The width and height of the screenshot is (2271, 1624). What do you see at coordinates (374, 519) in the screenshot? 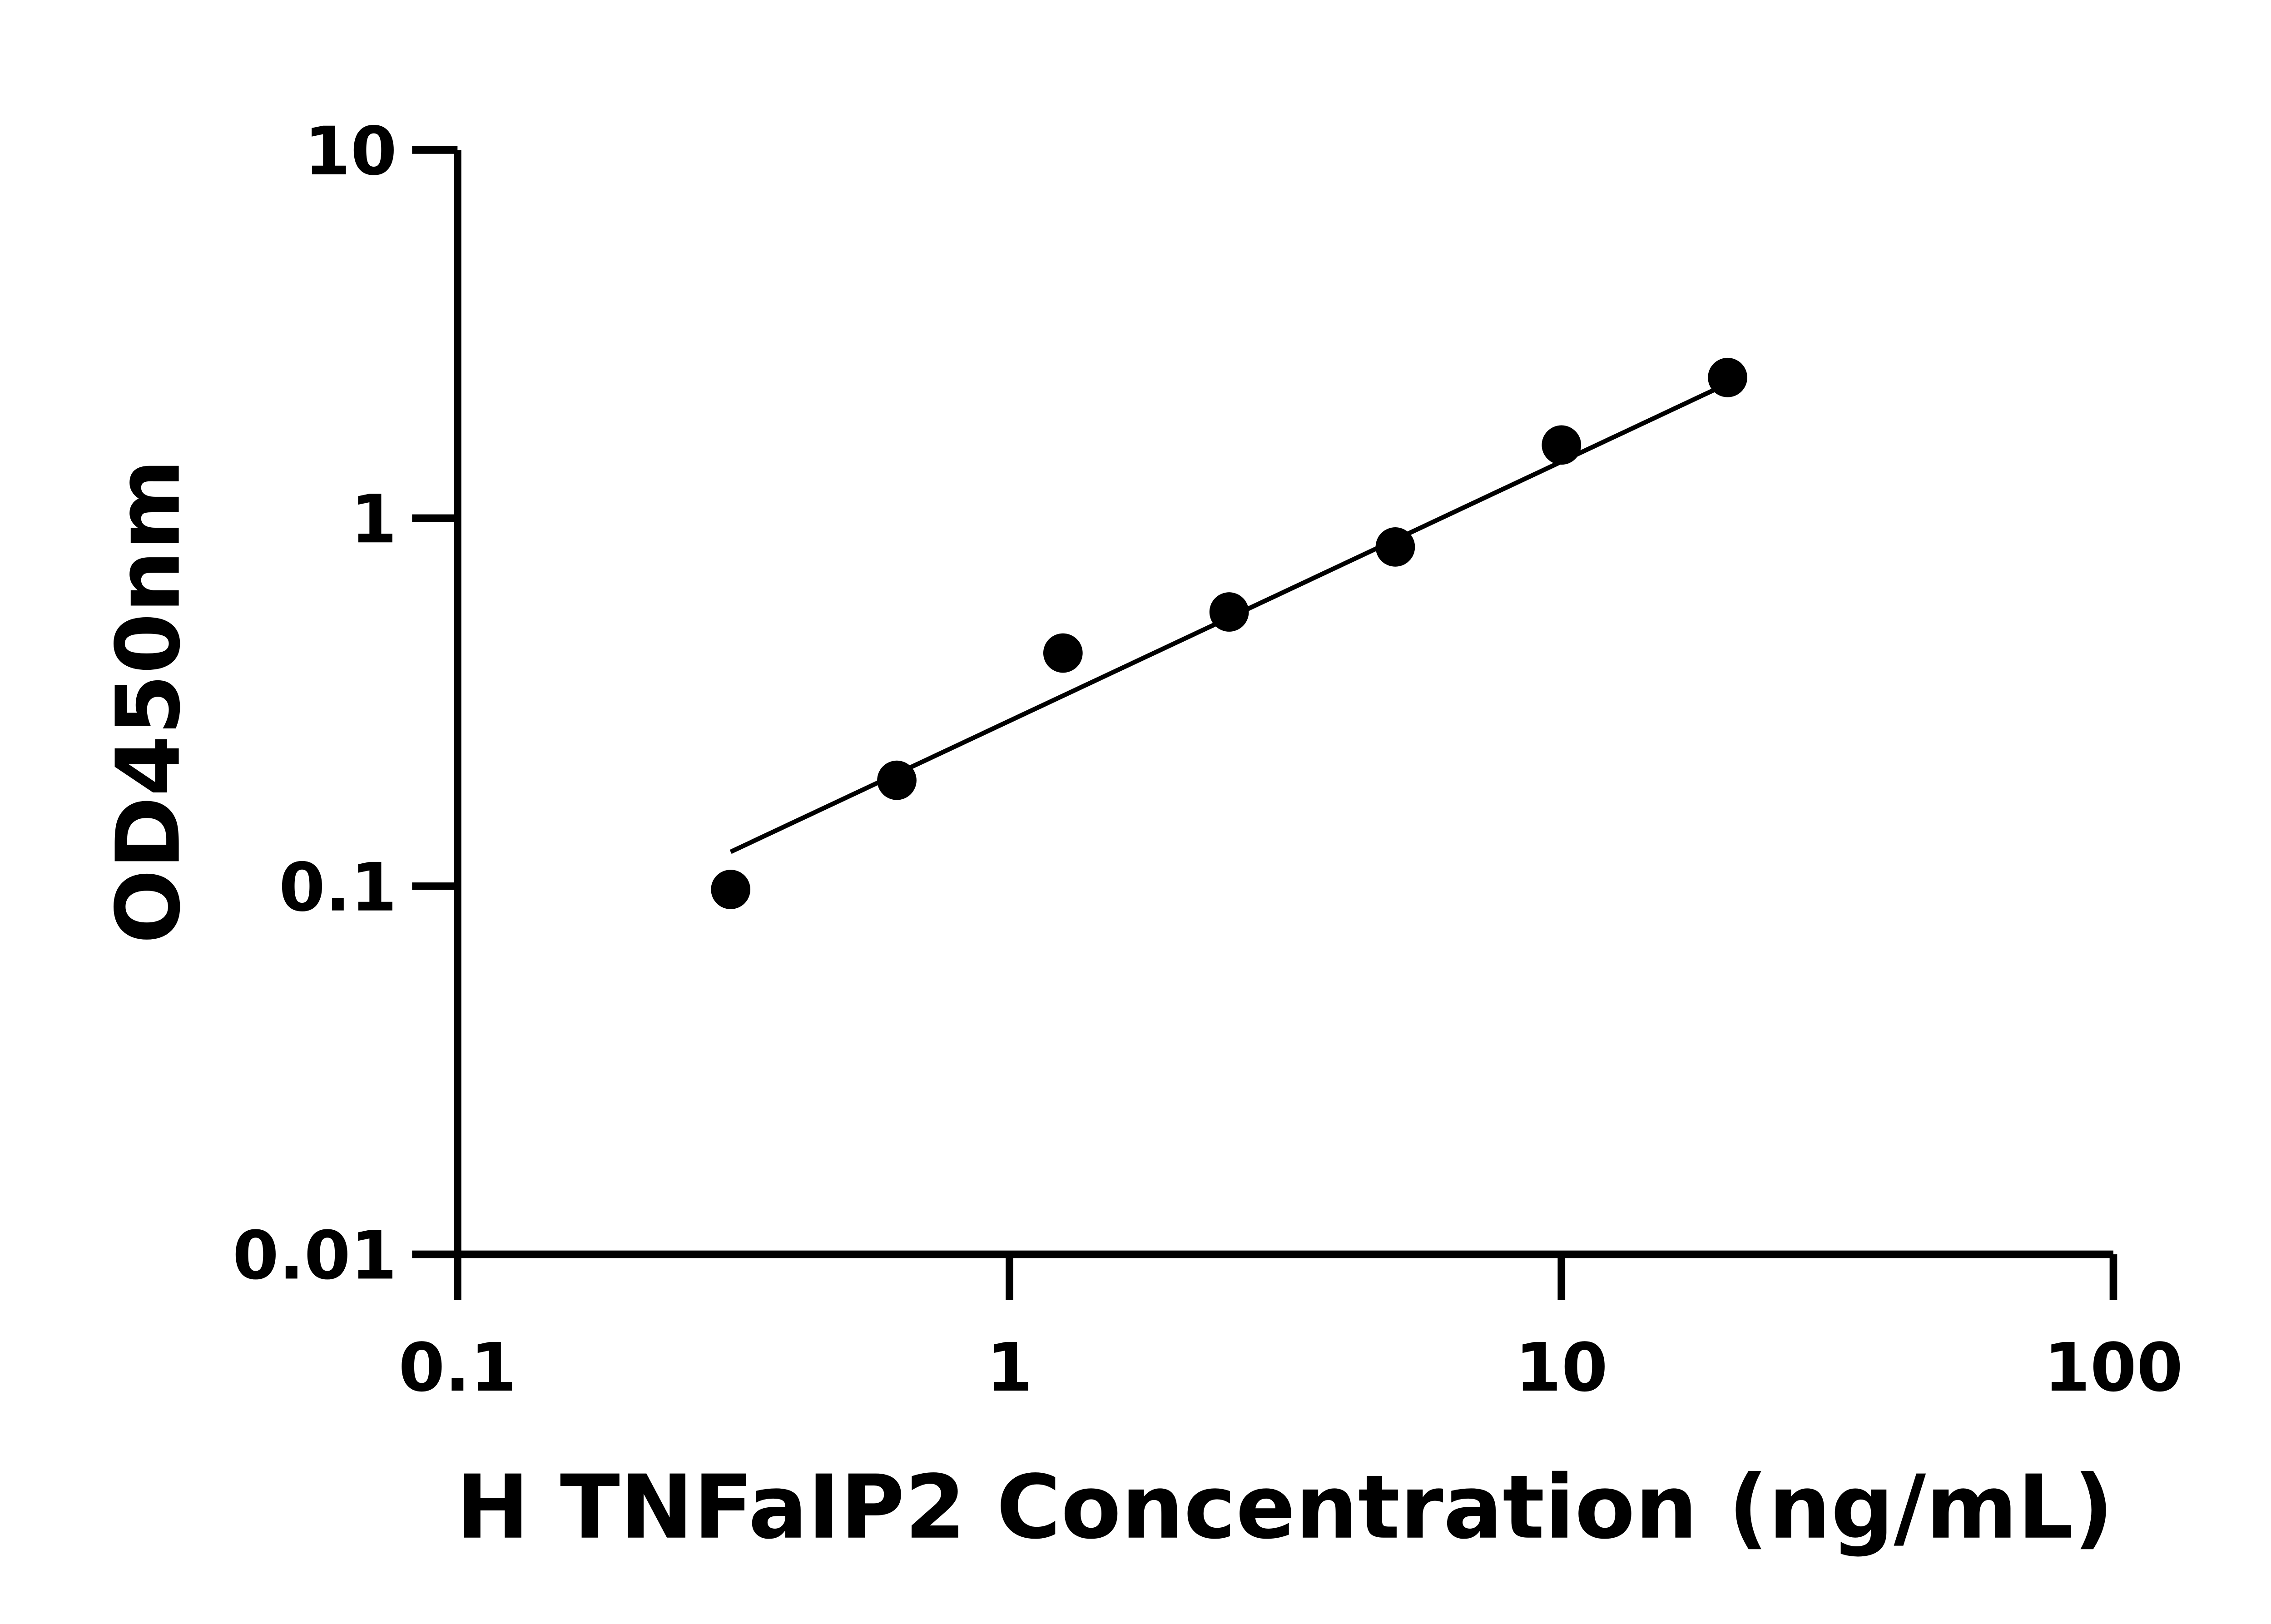
I see `y-tick-label: 1` at bounding box center [374, 519].